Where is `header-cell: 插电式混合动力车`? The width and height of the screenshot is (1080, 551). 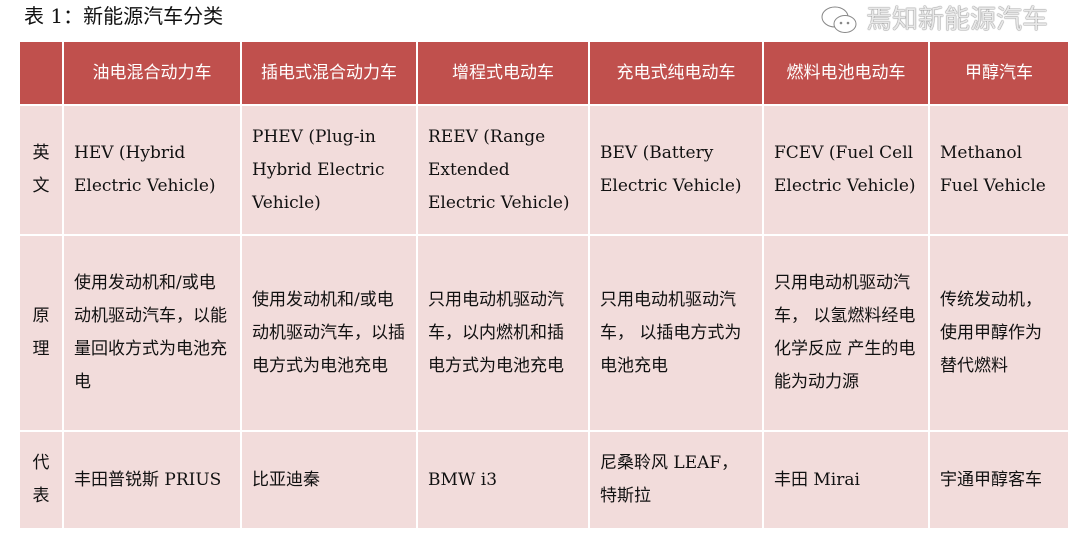
header-cell: 插电式混合动力车 is located at coordinates (329, 73).